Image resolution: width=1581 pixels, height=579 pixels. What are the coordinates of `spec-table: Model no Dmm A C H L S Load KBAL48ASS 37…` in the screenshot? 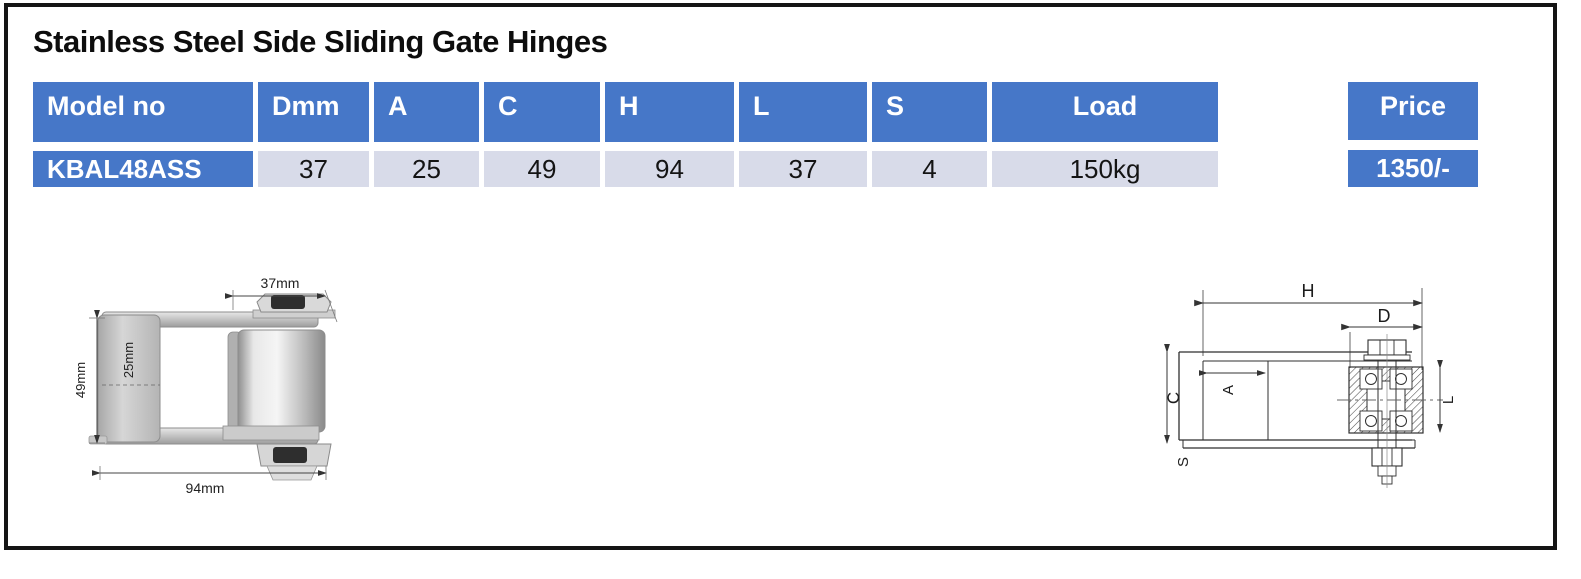 It's located at (625, 134).